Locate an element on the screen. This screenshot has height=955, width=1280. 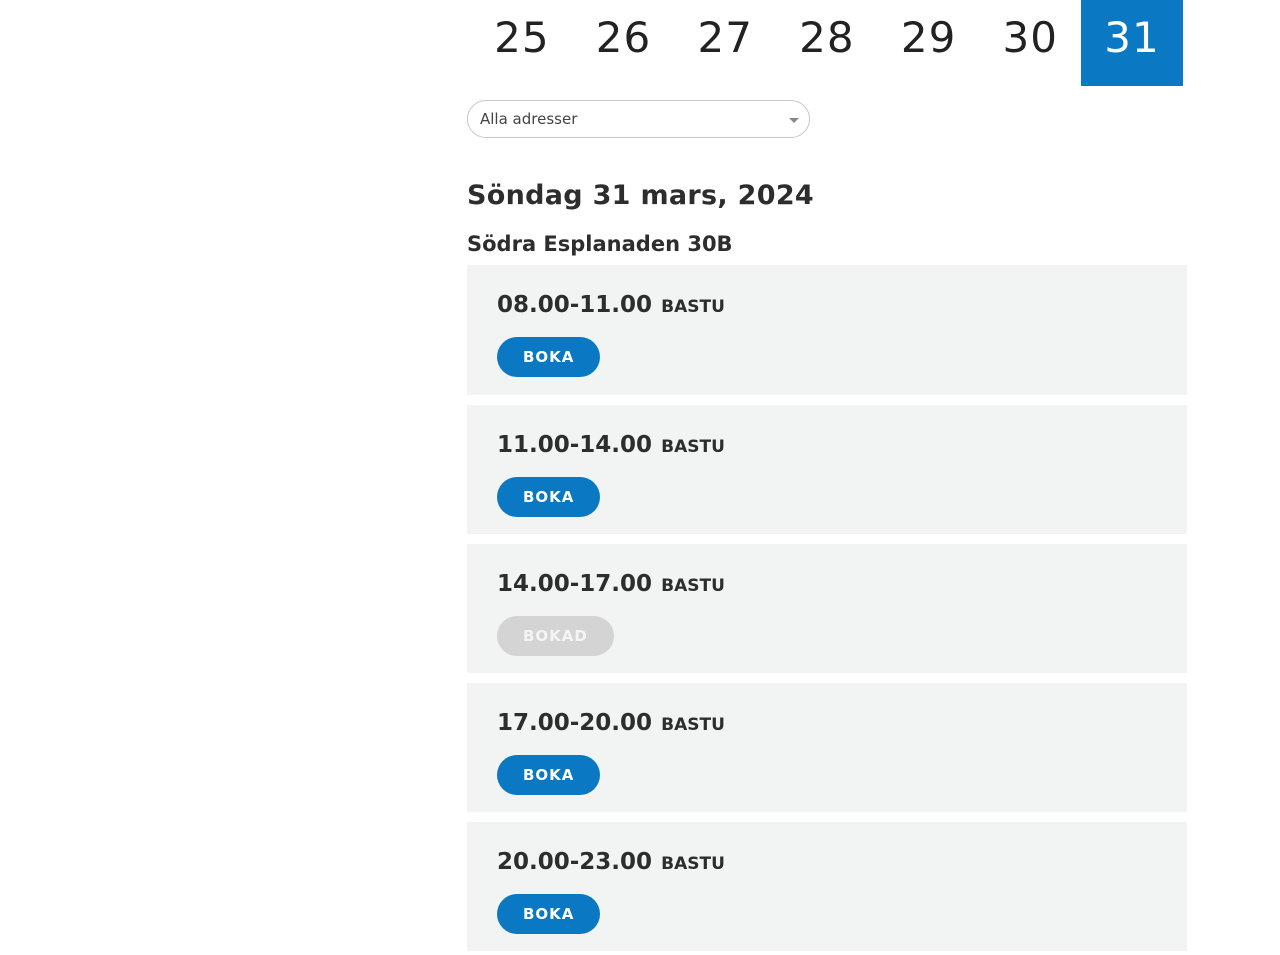
day-label: 25 is located at coordinates (522, 37).